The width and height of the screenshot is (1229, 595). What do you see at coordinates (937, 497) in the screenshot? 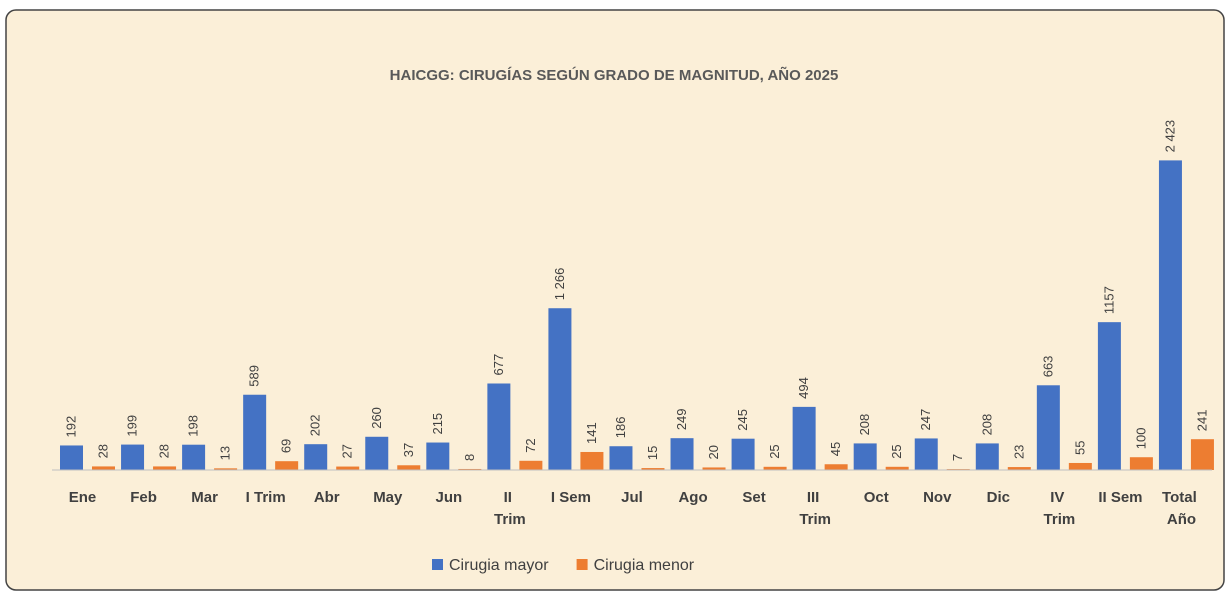
I see `x-tick-label: Nov` at bounding box center [937, 497].